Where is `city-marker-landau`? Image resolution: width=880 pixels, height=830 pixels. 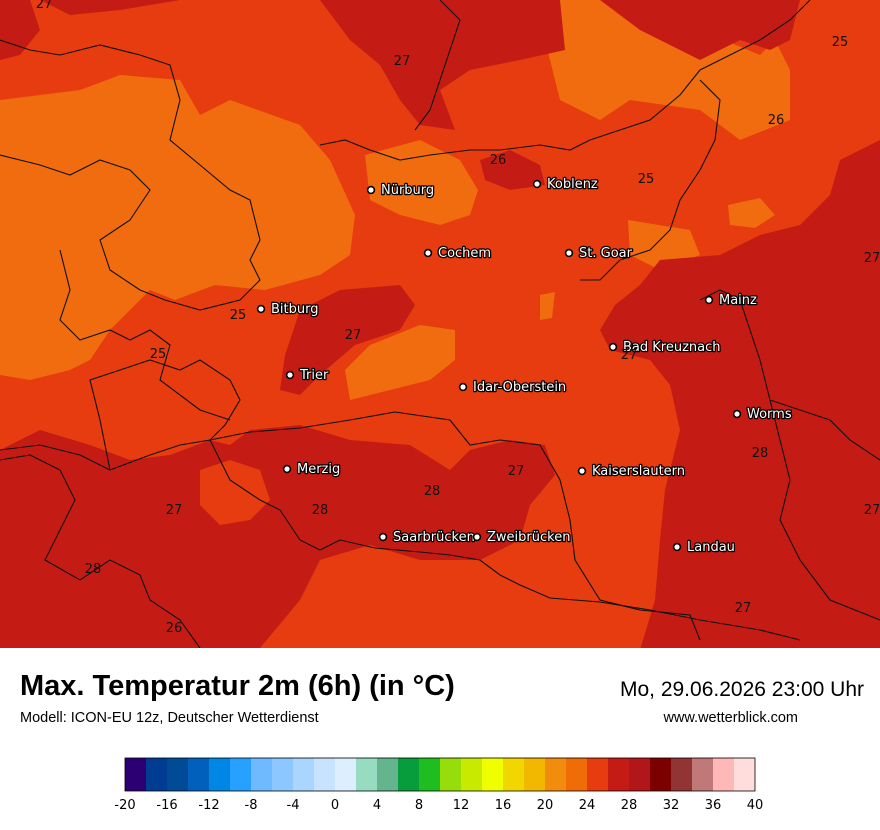
city-marker-landau is located at coordinates (677, 547).